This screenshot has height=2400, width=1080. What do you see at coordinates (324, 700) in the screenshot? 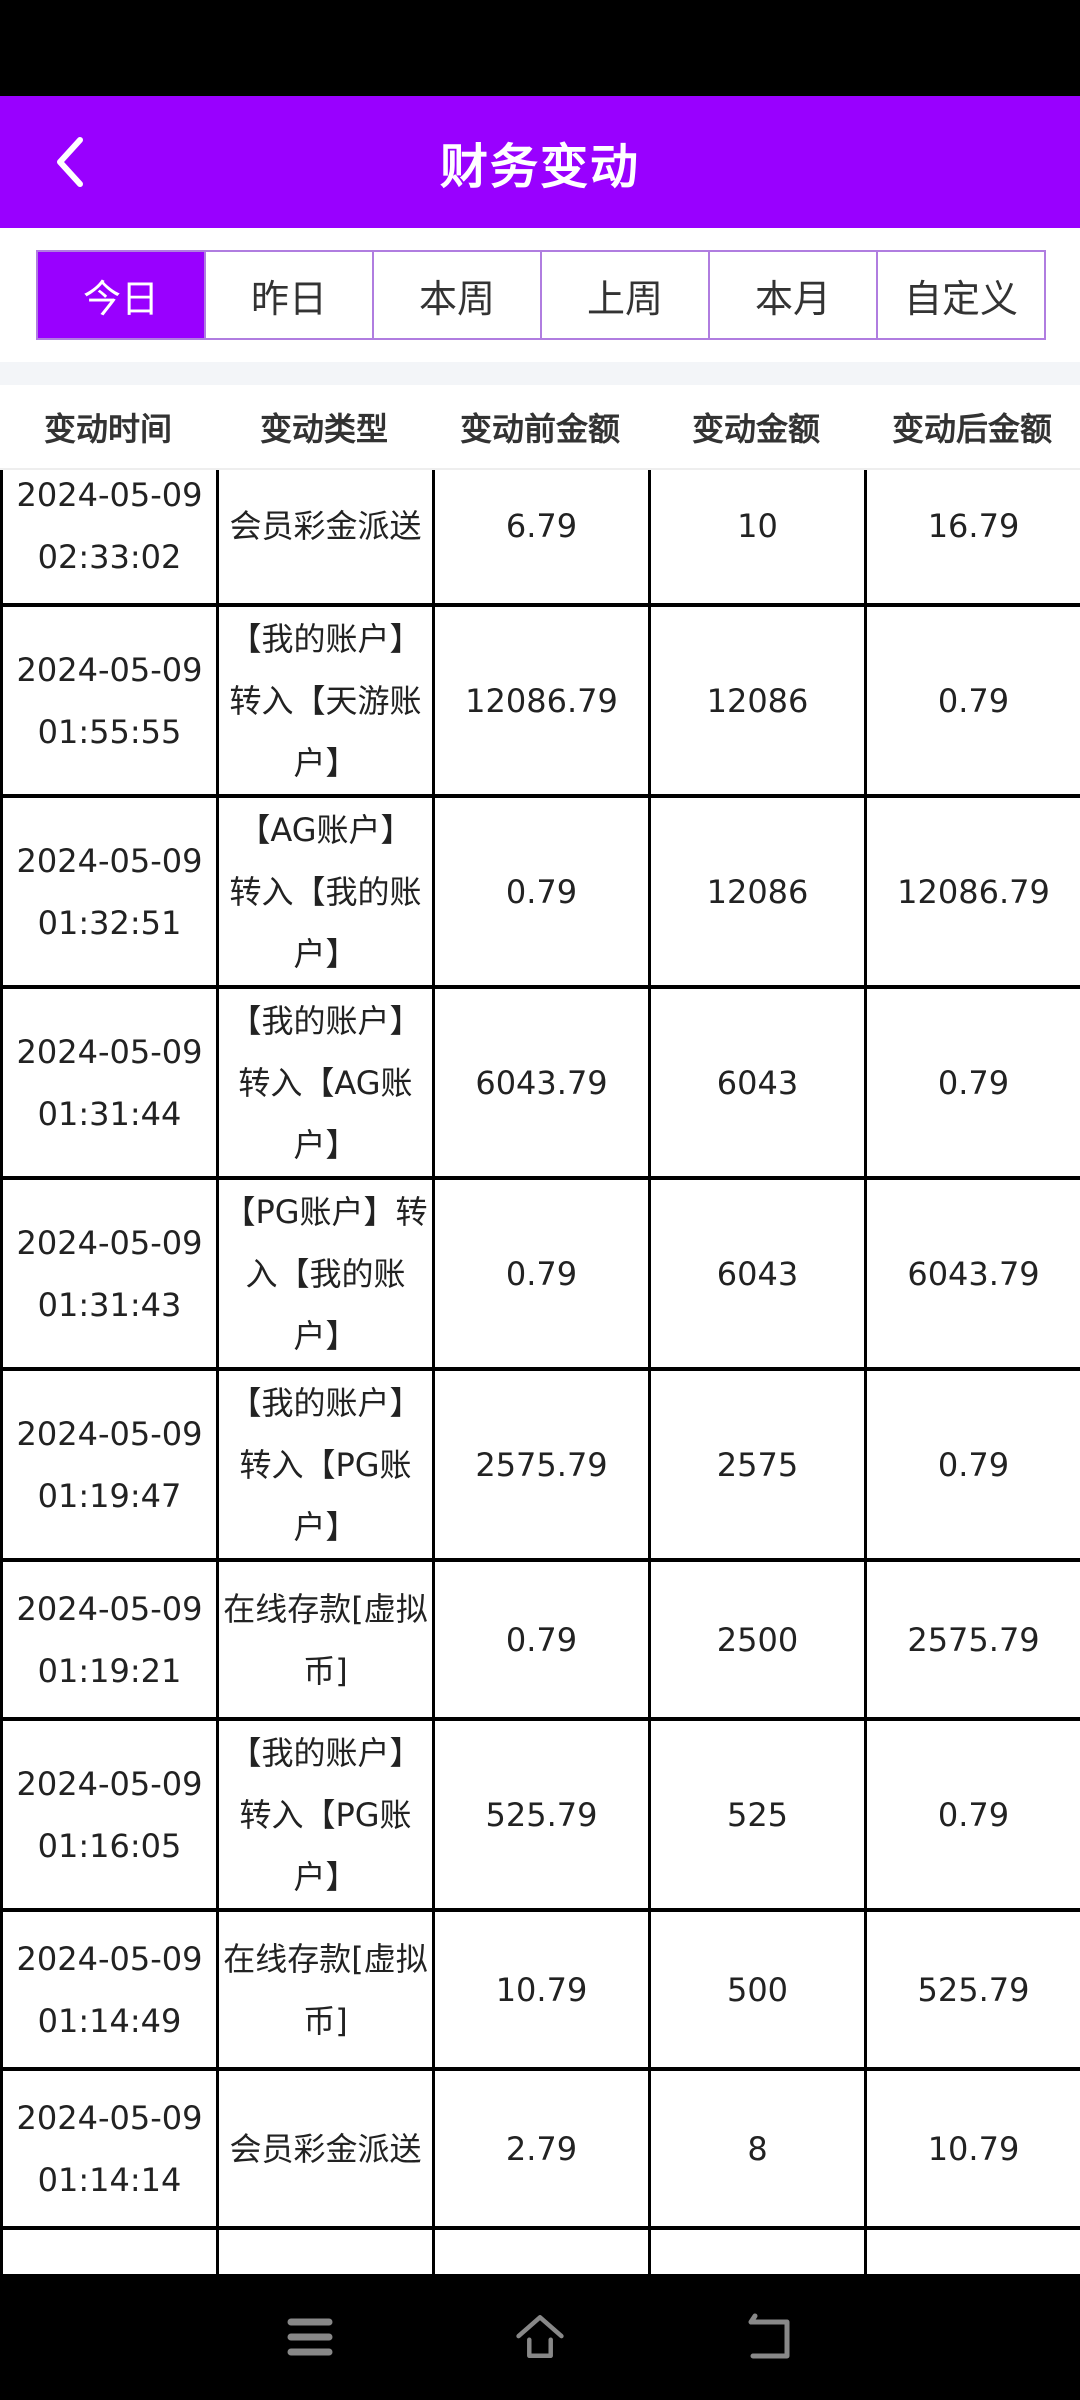
I see `cell-type: 【我的账户】转入【天游账户】` at bounding box center [324, 700].